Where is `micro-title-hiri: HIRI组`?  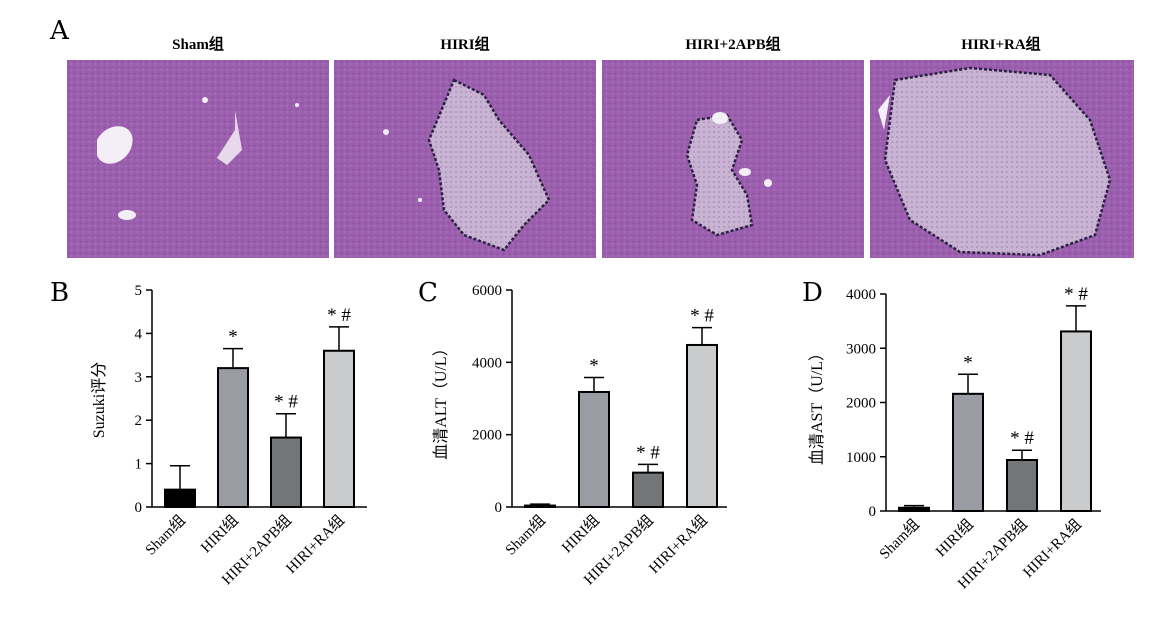
micro-title-hiri: HIRI组 is located at coordinates (465, 45).